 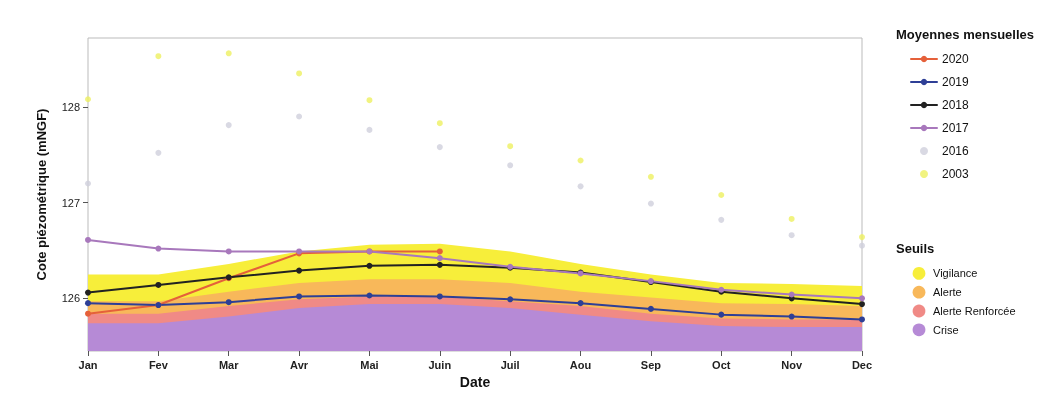 What do you see at coordinates (946, 329) in the screenshot?
I see `legend-label: Crise` at bounding box center [946, 329].